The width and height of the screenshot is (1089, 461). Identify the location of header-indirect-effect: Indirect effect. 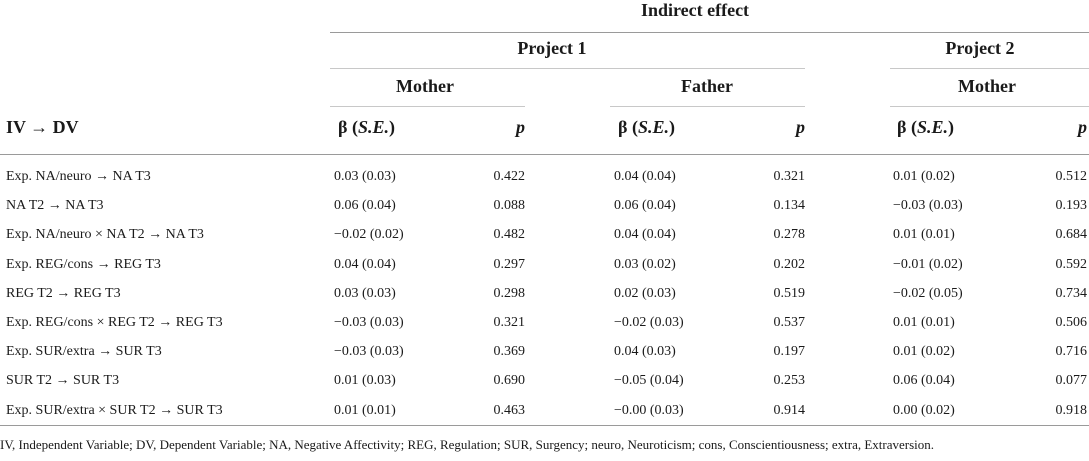
(695, 10).